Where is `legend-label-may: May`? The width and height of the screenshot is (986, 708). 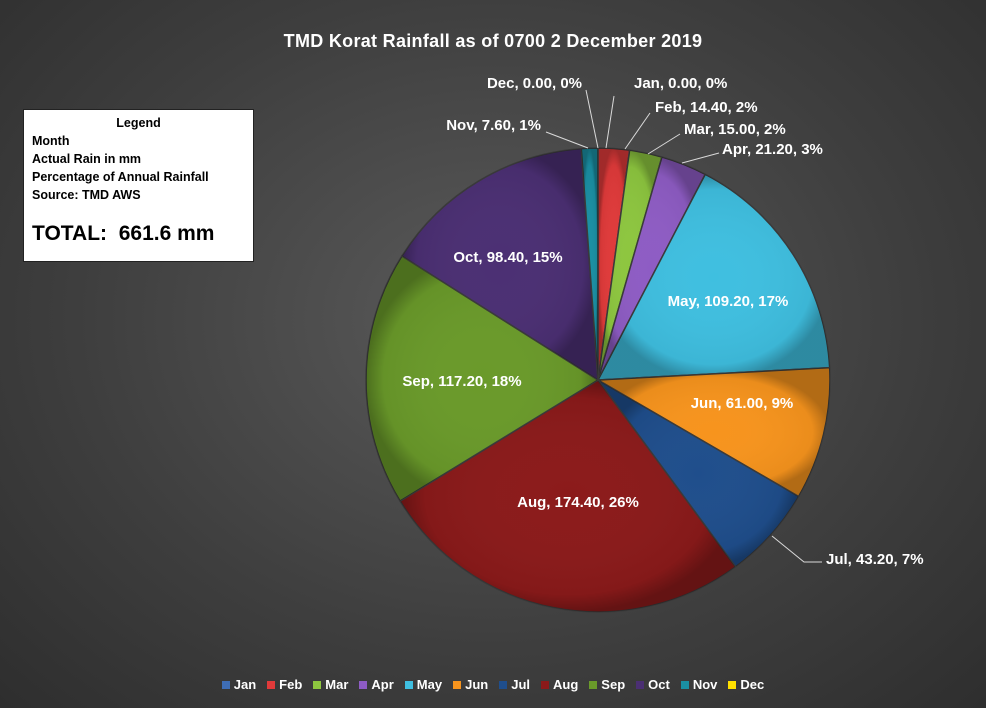
legend-label-may: May is located at coordinates (429, 684).